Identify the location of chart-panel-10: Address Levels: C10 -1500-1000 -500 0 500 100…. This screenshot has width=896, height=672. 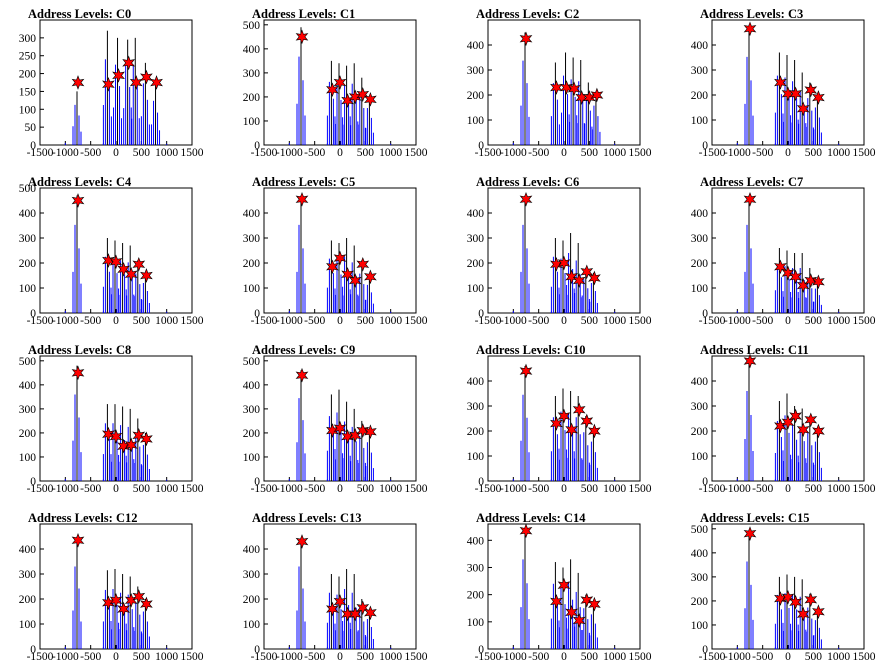
(559, 419).